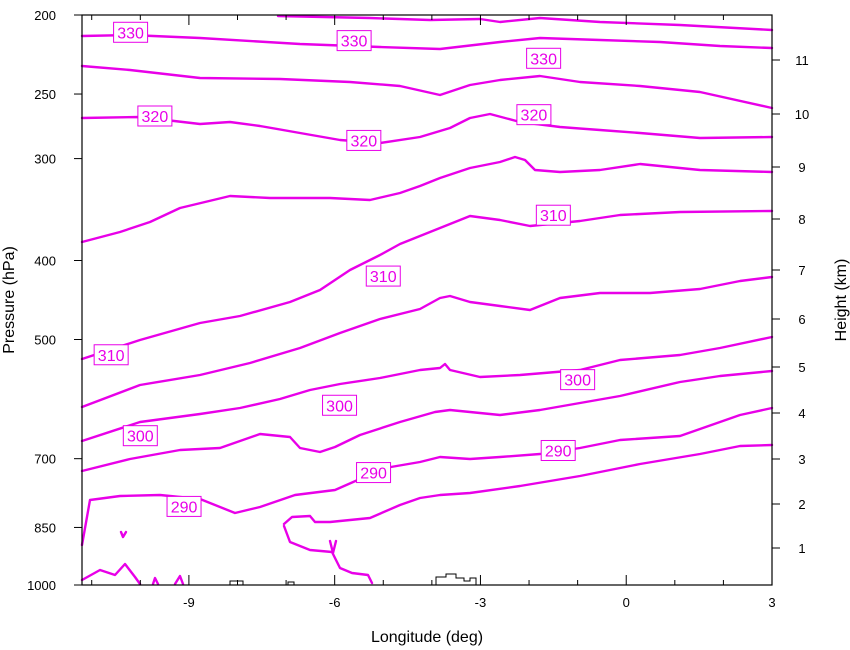 The width and height of the screenshot is (850, 650). Describe the element at coordinates (41, 585) in the screenshot. I see `y-tick-label: 1000` at that location.